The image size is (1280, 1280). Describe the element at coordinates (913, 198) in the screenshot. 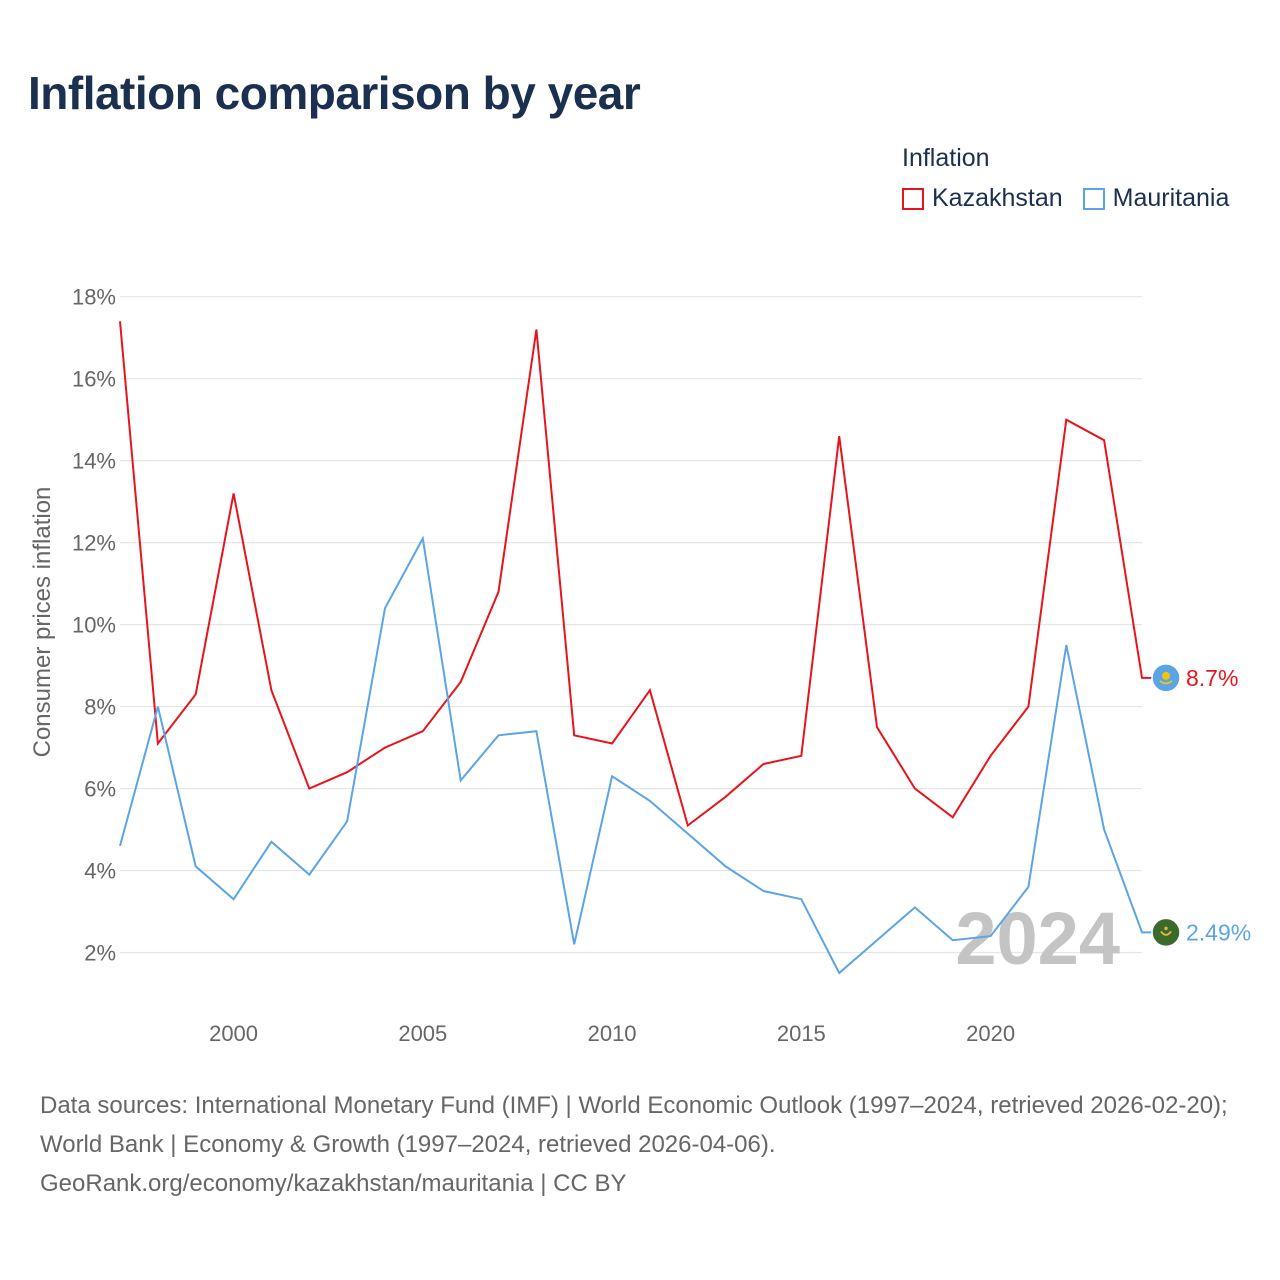

I see `legend-swatch-kazakhstan` at that location.